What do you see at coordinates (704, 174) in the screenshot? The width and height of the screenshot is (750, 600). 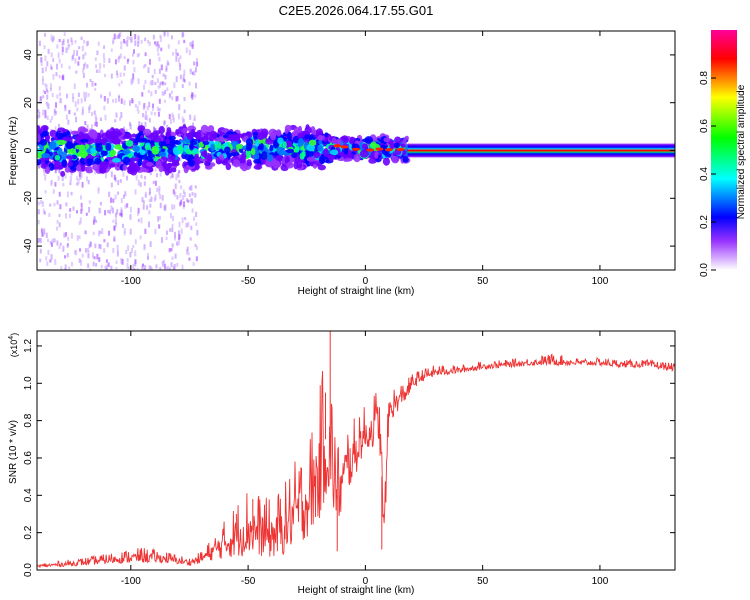 I see `colorbar-tick-label: 0.4` at bounding box center [704, 174].